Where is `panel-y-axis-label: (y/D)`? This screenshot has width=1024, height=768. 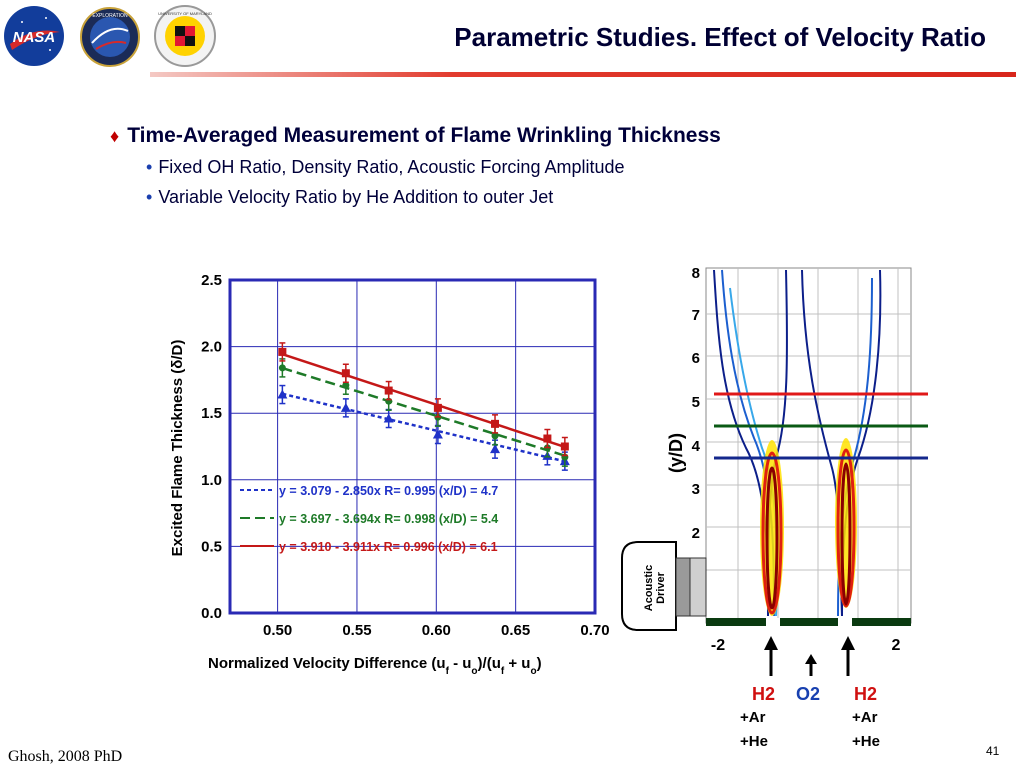 panel-y-axis-label: (y/D) is located at coordinates (676, 453).